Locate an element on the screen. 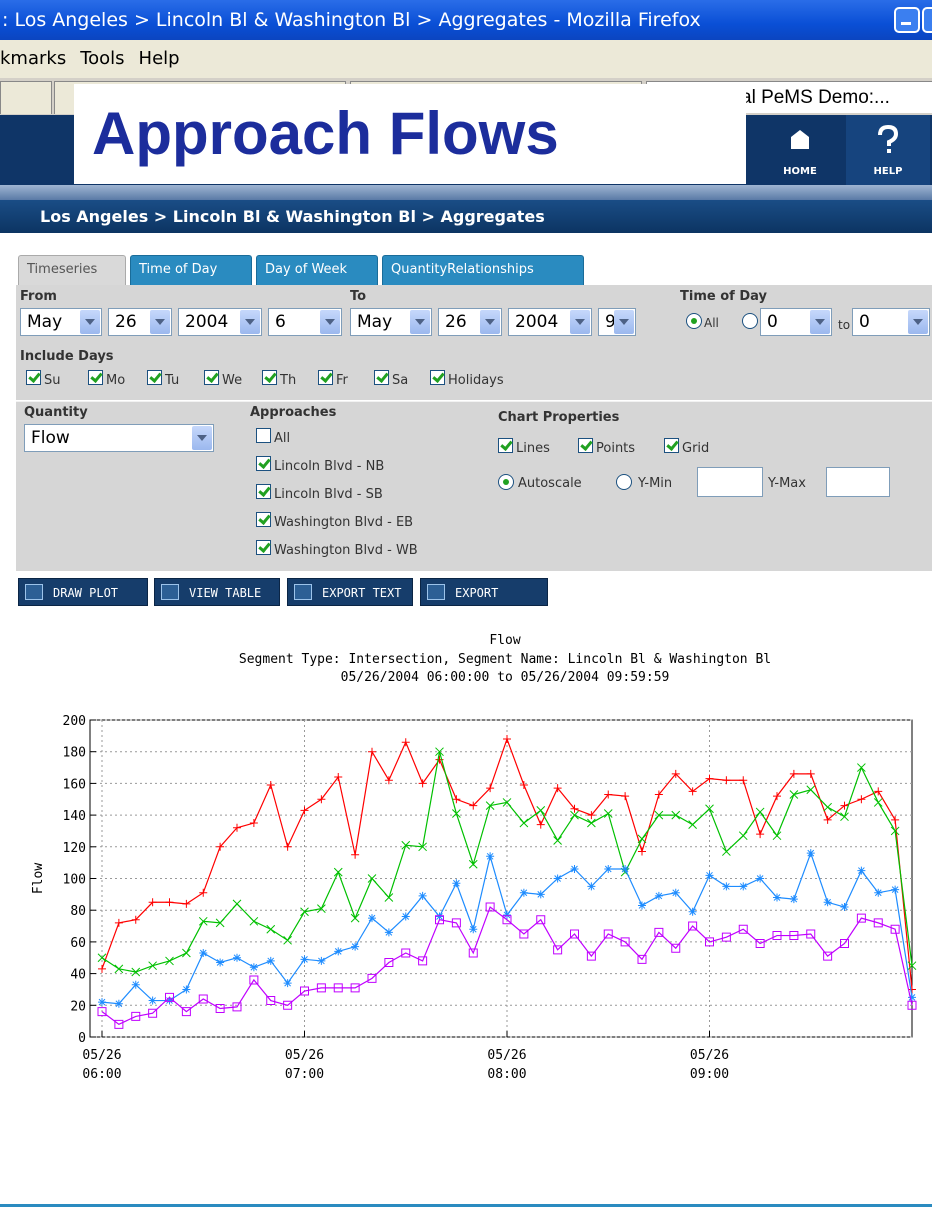 The image size is (932, 1217). select: 6 is located at coordinates (305, 322).